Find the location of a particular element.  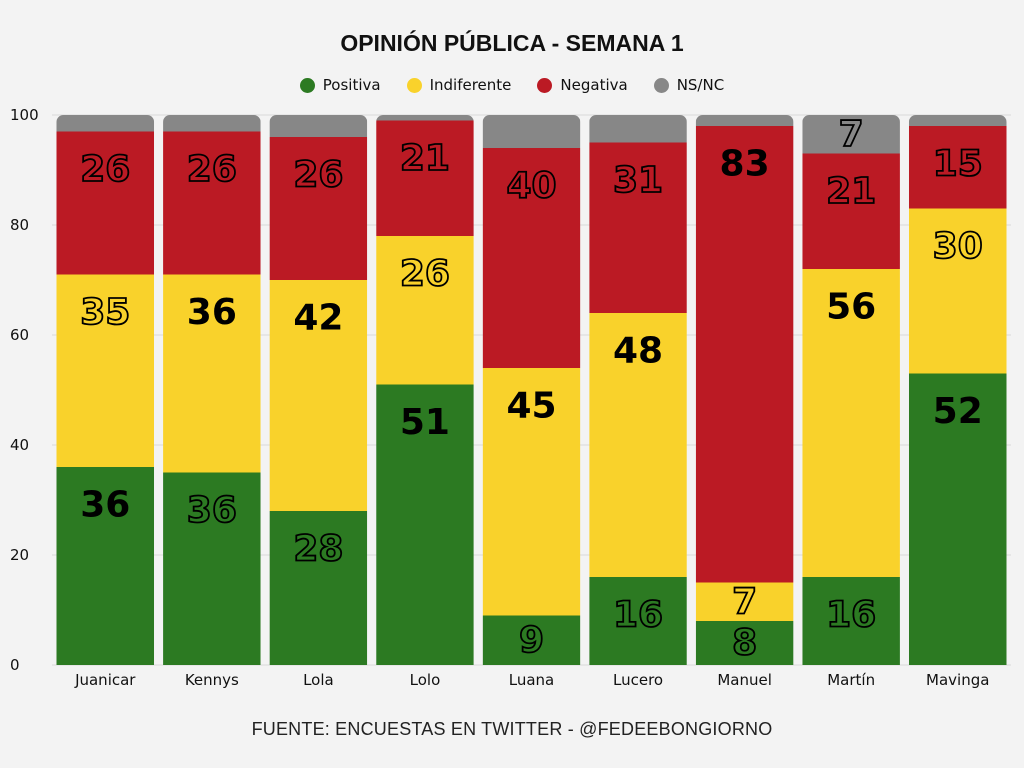

legend-item-nsnc: NS/NC is located at coordinates (689, 85).